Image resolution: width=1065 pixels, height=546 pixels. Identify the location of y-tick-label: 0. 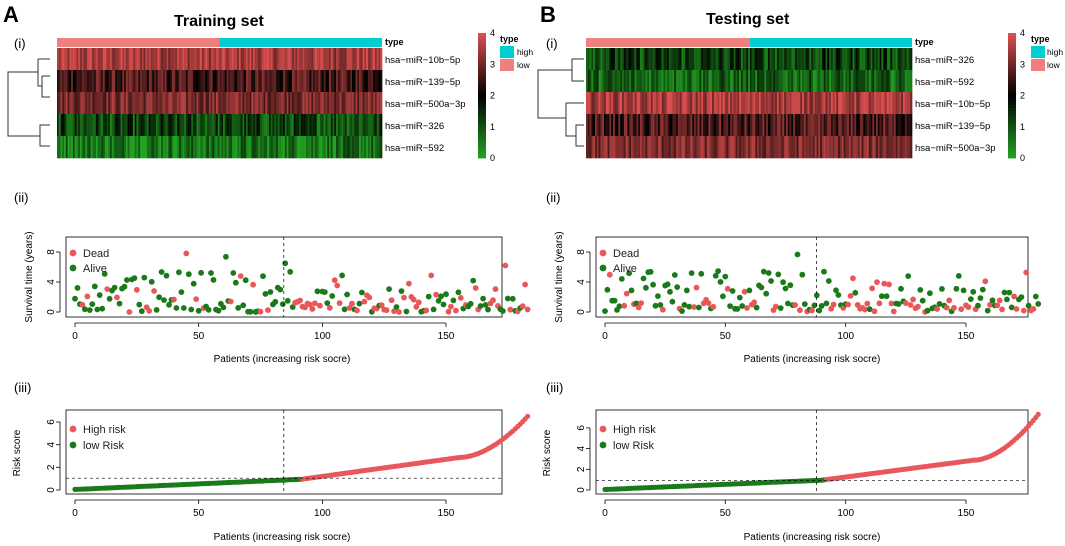
(51, 312).